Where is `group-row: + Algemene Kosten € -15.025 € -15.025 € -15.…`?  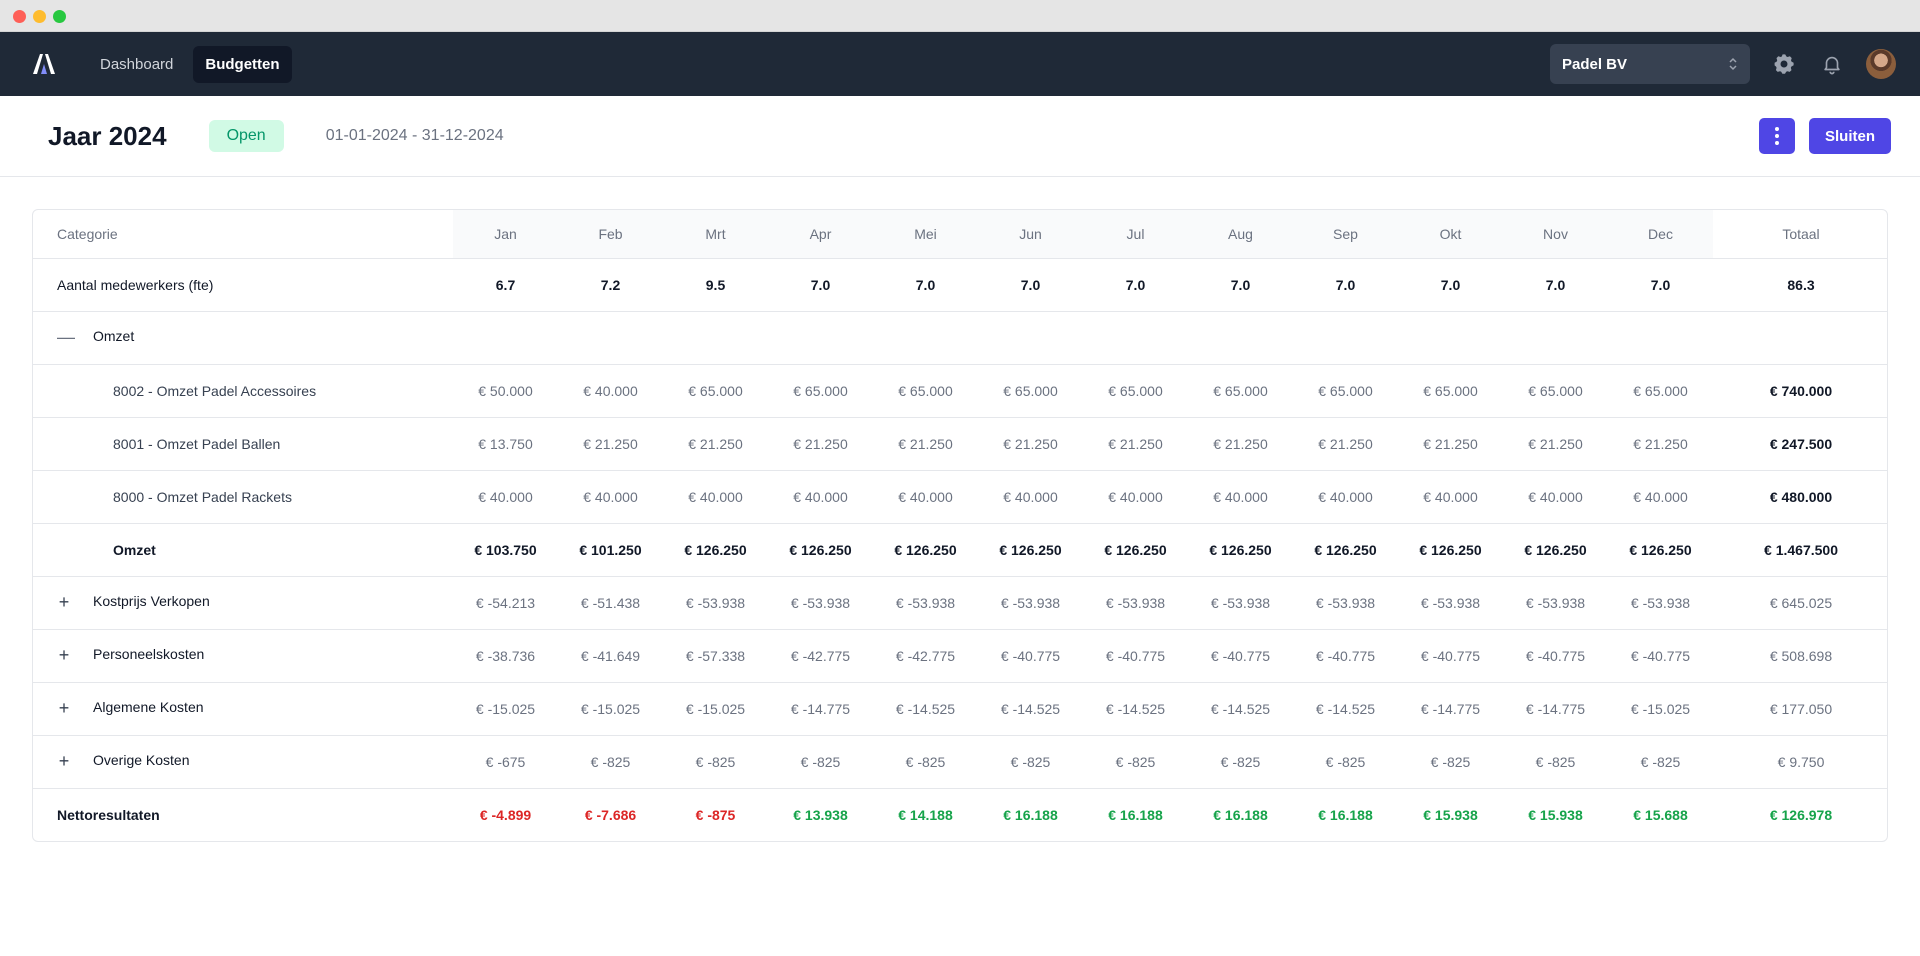 group-row: + Algemene Kosten € -15.025 € -15.025 € -15.… is located at coordinates (960, 709).